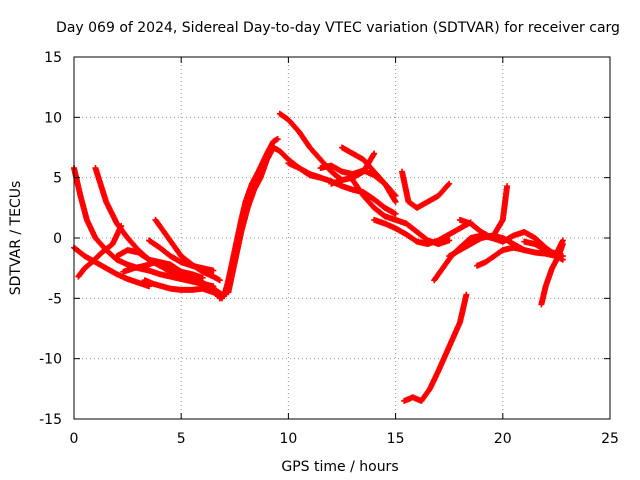 Image resolution: width=640 pixels, height=480 pixels. Describe the element at coordinates (610, 439) in the screenshot. I see `x-tick-label: 25` at that location.